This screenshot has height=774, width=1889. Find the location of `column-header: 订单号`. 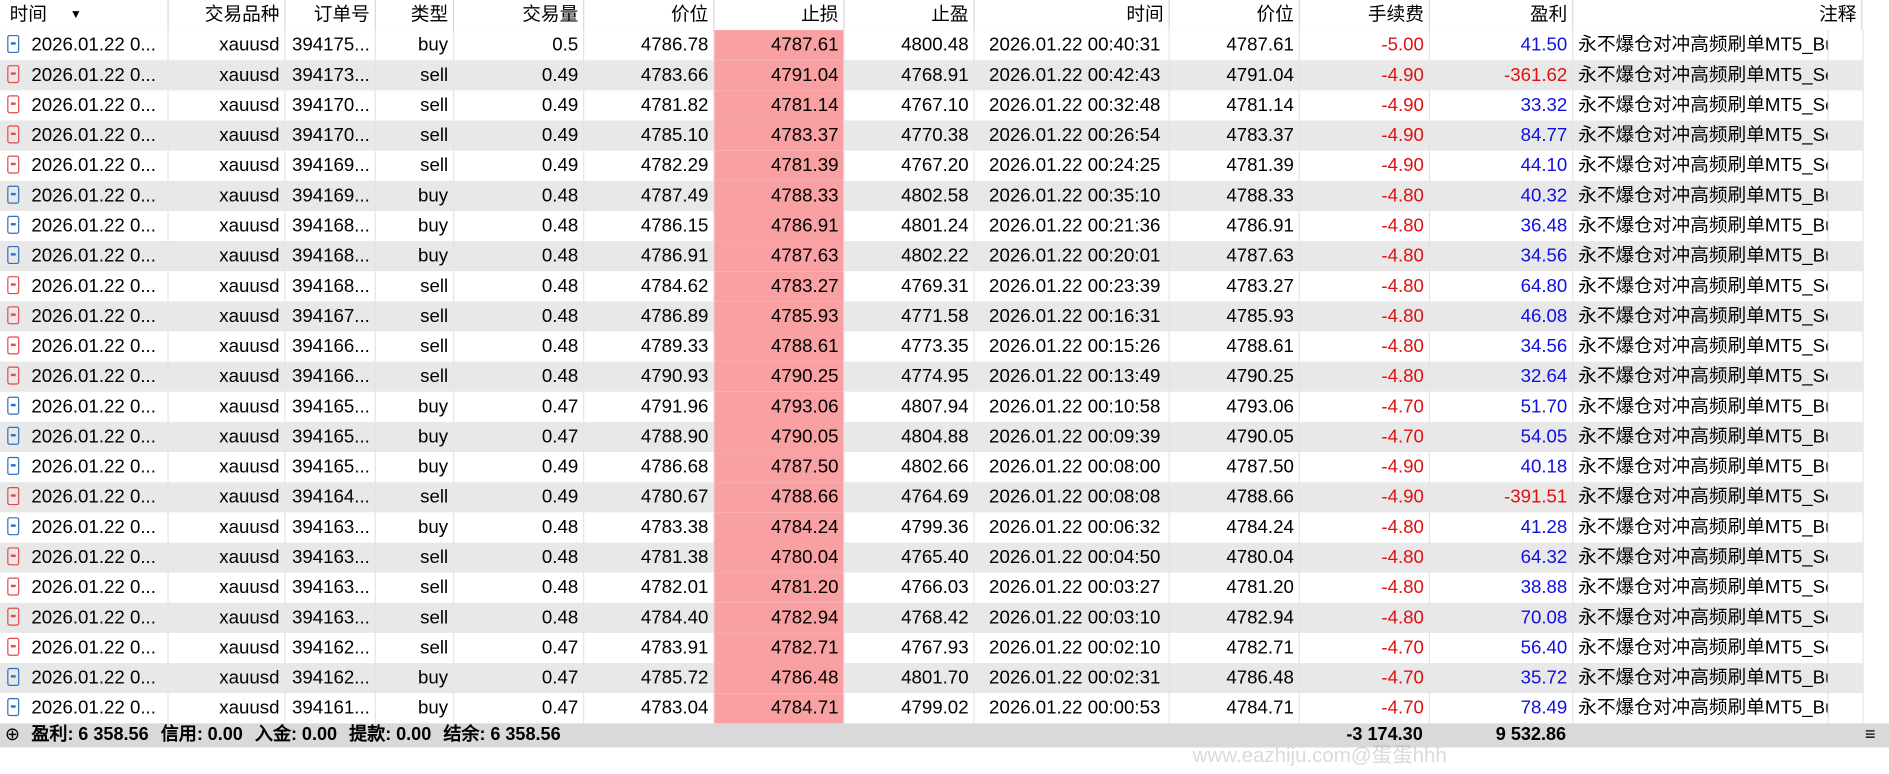

column-header: 订单号 is located at coordinates (331, 15).